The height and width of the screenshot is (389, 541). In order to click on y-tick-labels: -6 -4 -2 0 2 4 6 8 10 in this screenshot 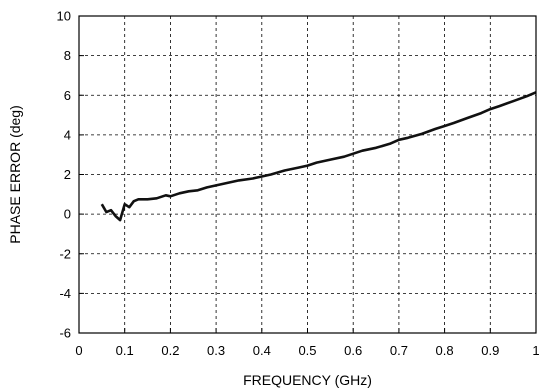, I will do `click(64, 175)`.